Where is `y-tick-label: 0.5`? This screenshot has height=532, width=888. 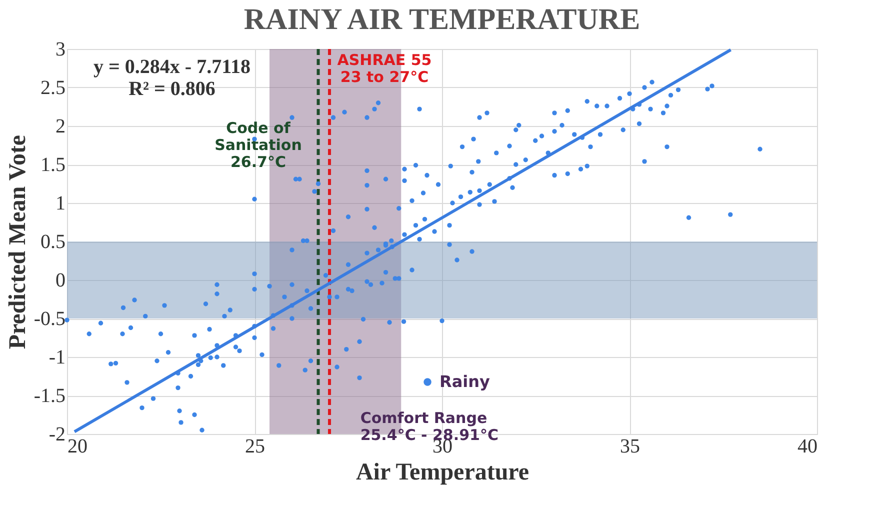 y-tick-label: 0.5 is located at coordinates (53, 242).